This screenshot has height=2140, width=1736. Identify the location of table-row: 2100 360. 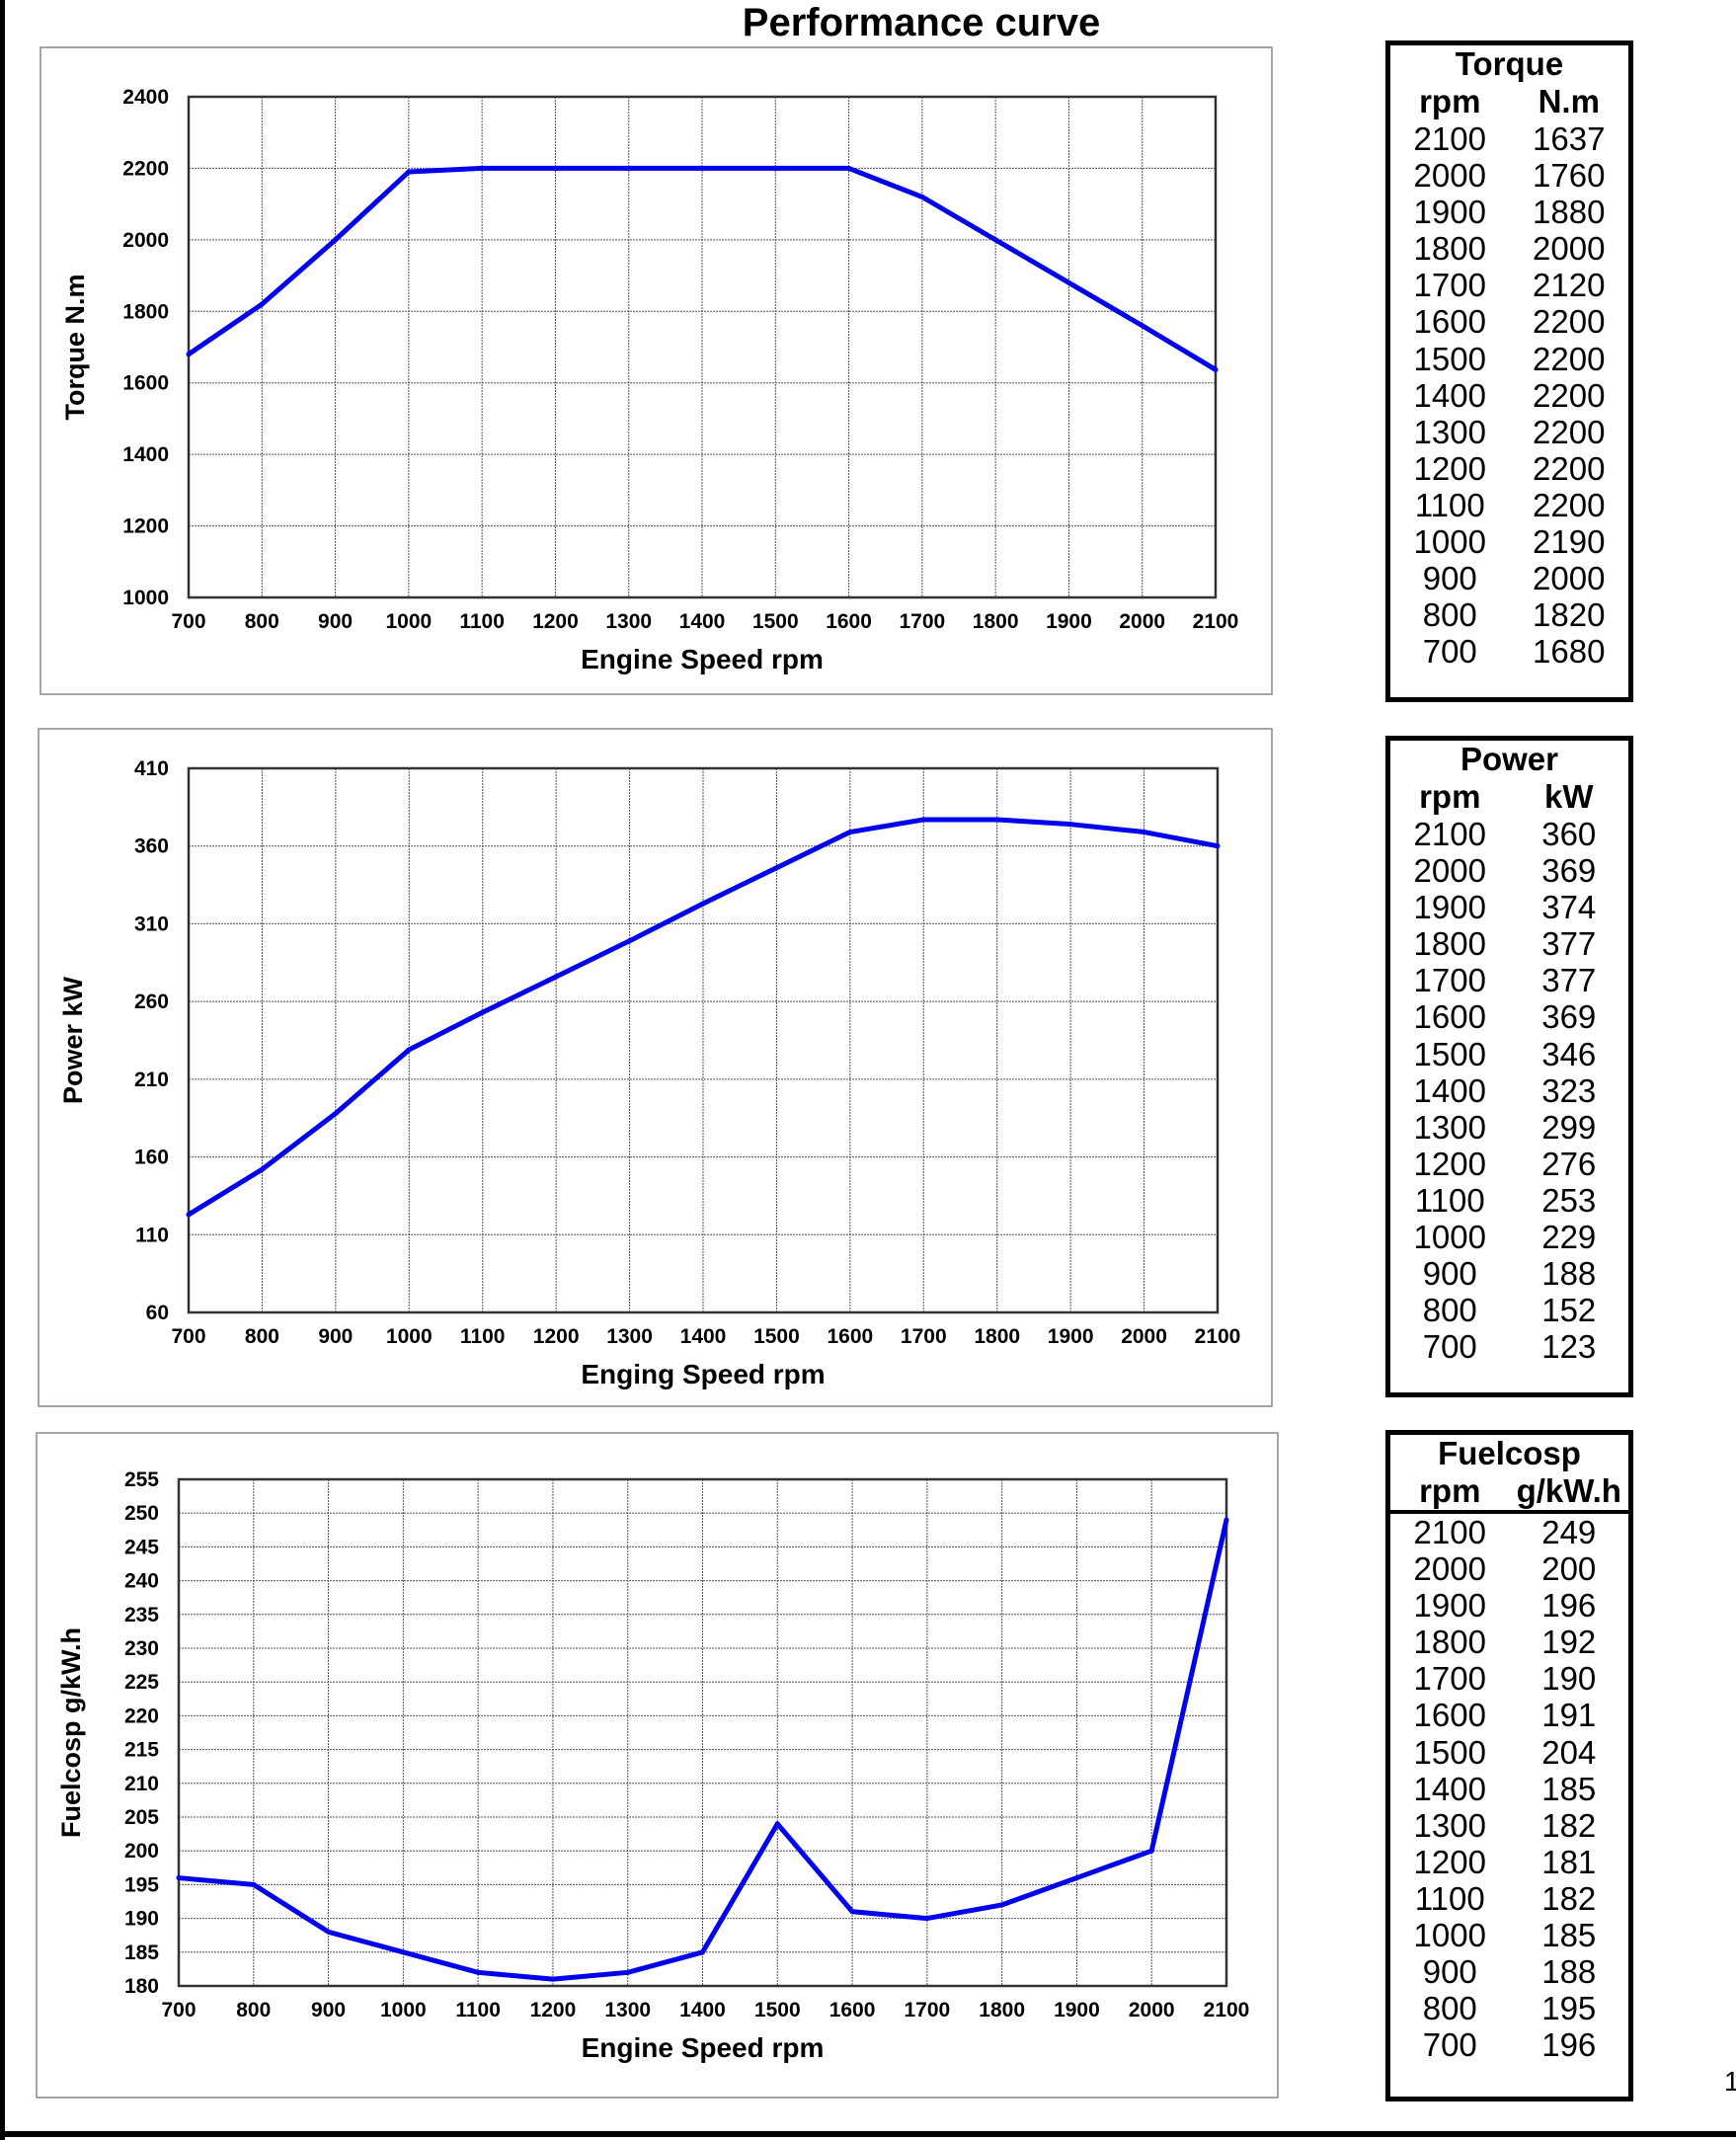
(1509, 834).